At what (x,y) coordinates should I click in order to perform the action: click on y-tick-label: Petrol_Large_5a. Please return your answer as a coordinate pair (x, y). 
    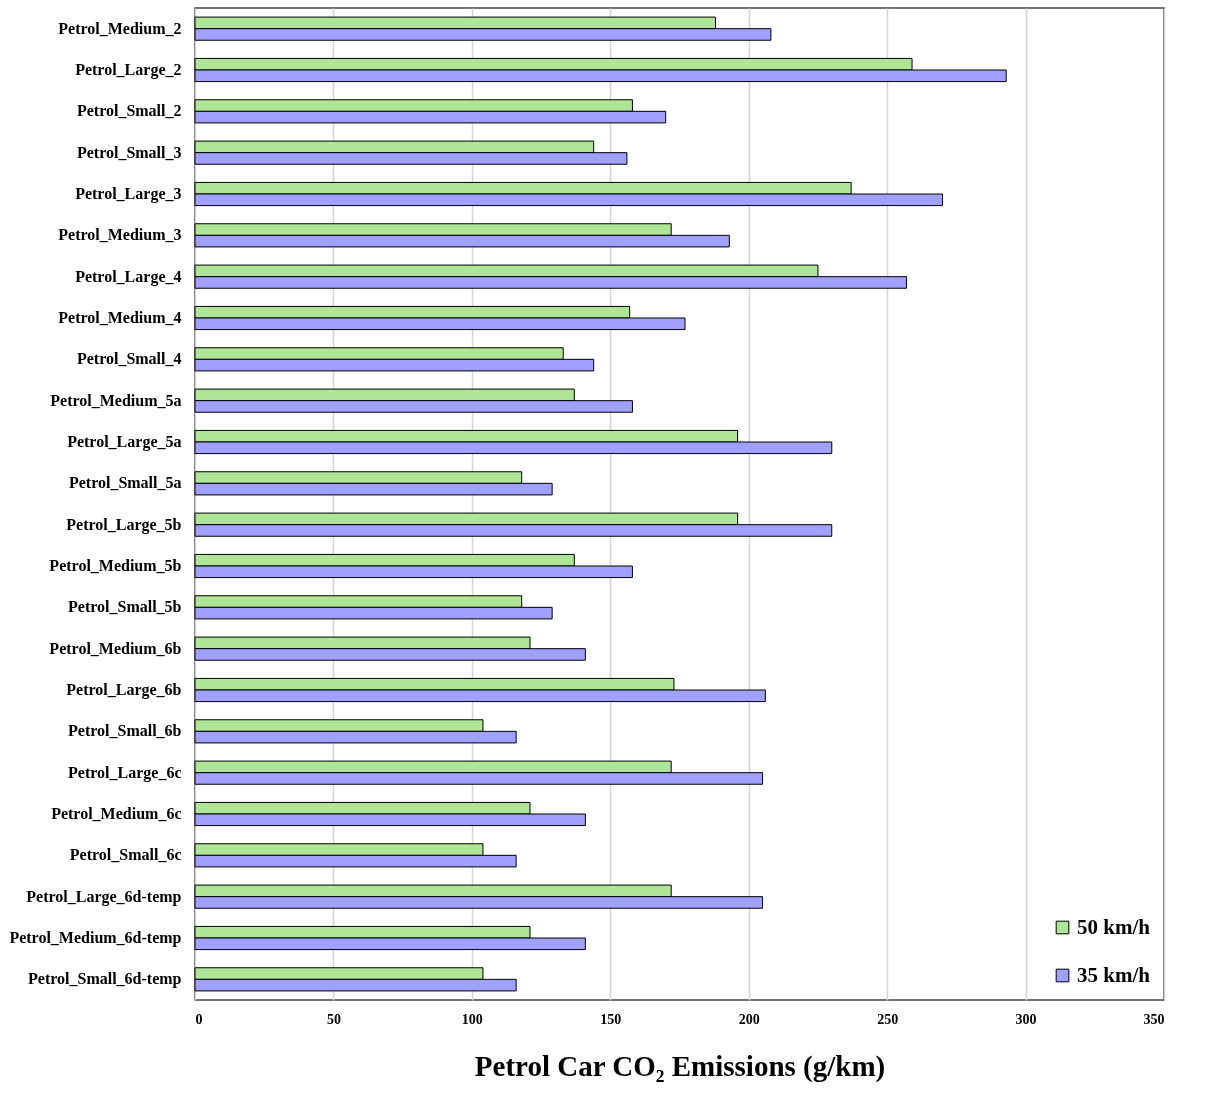
    Looking at the image, I should click on (124, 442).